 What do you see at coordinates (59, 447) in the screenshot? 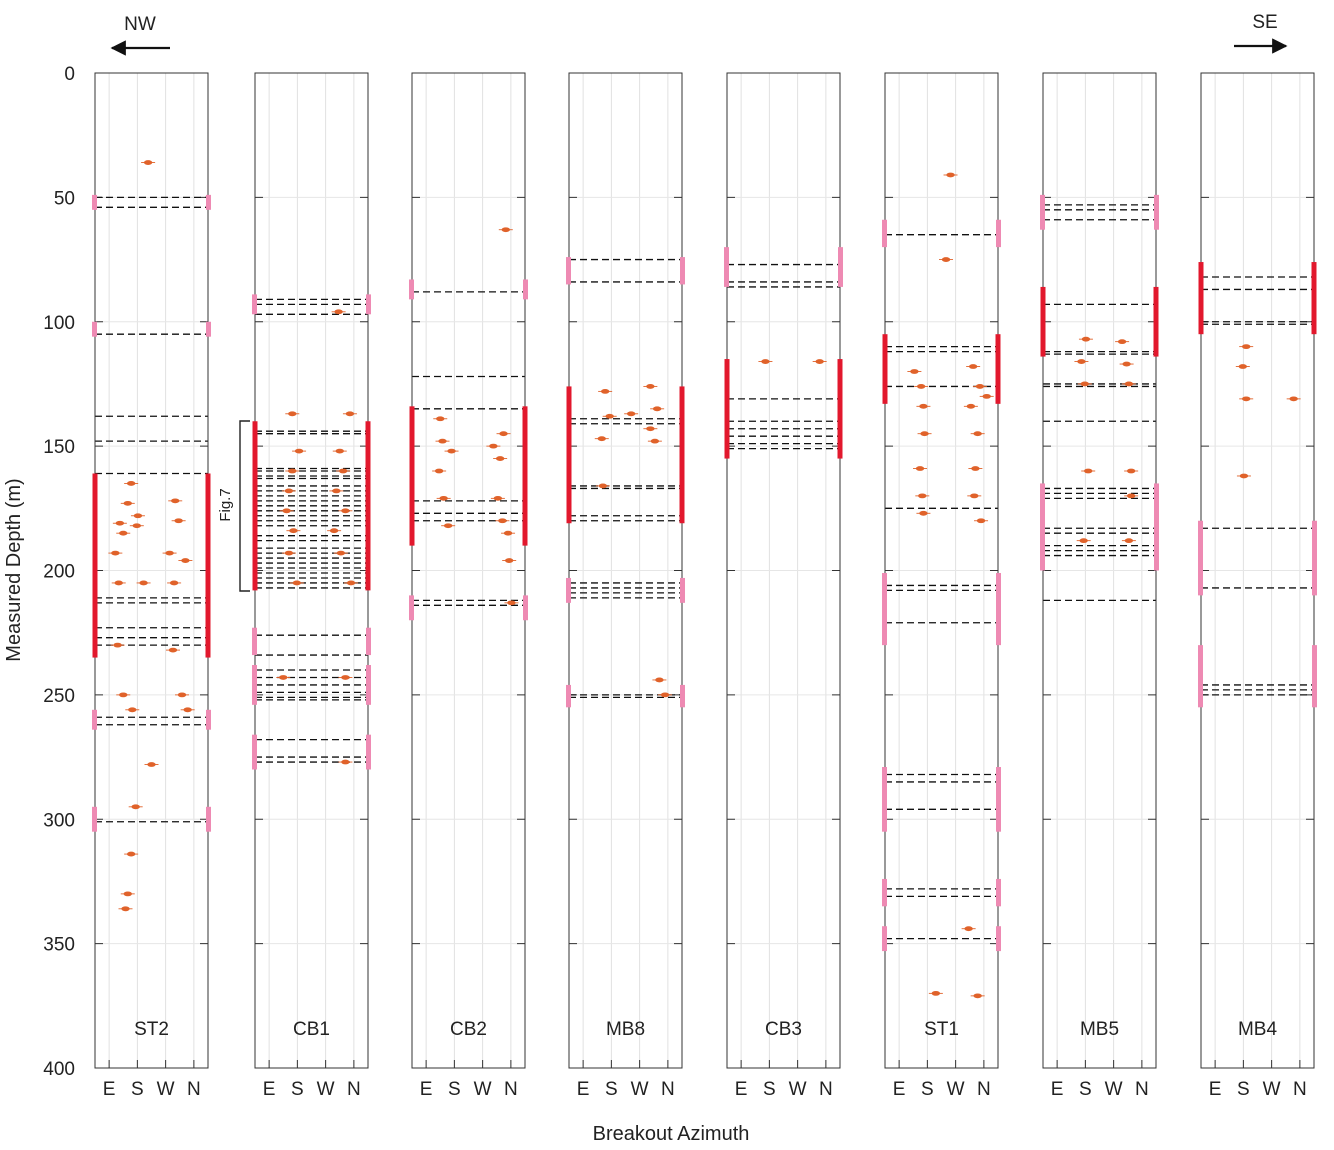
I see `y-tick-label: 150` at bounding box center [59, 447].